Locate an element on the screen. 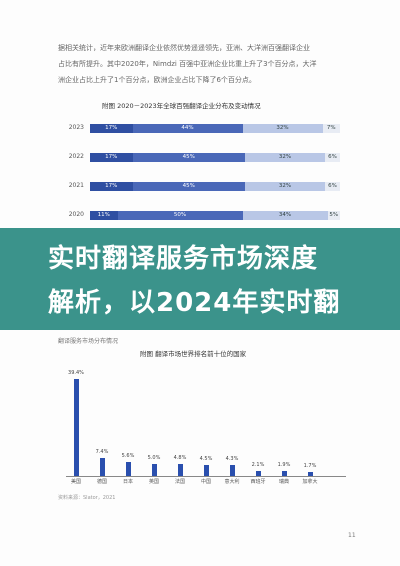 This screenshot has width=400, height=566. bar-row-2023: 2023 17% 44% 32% 7% is located at coordinates (212, 128).